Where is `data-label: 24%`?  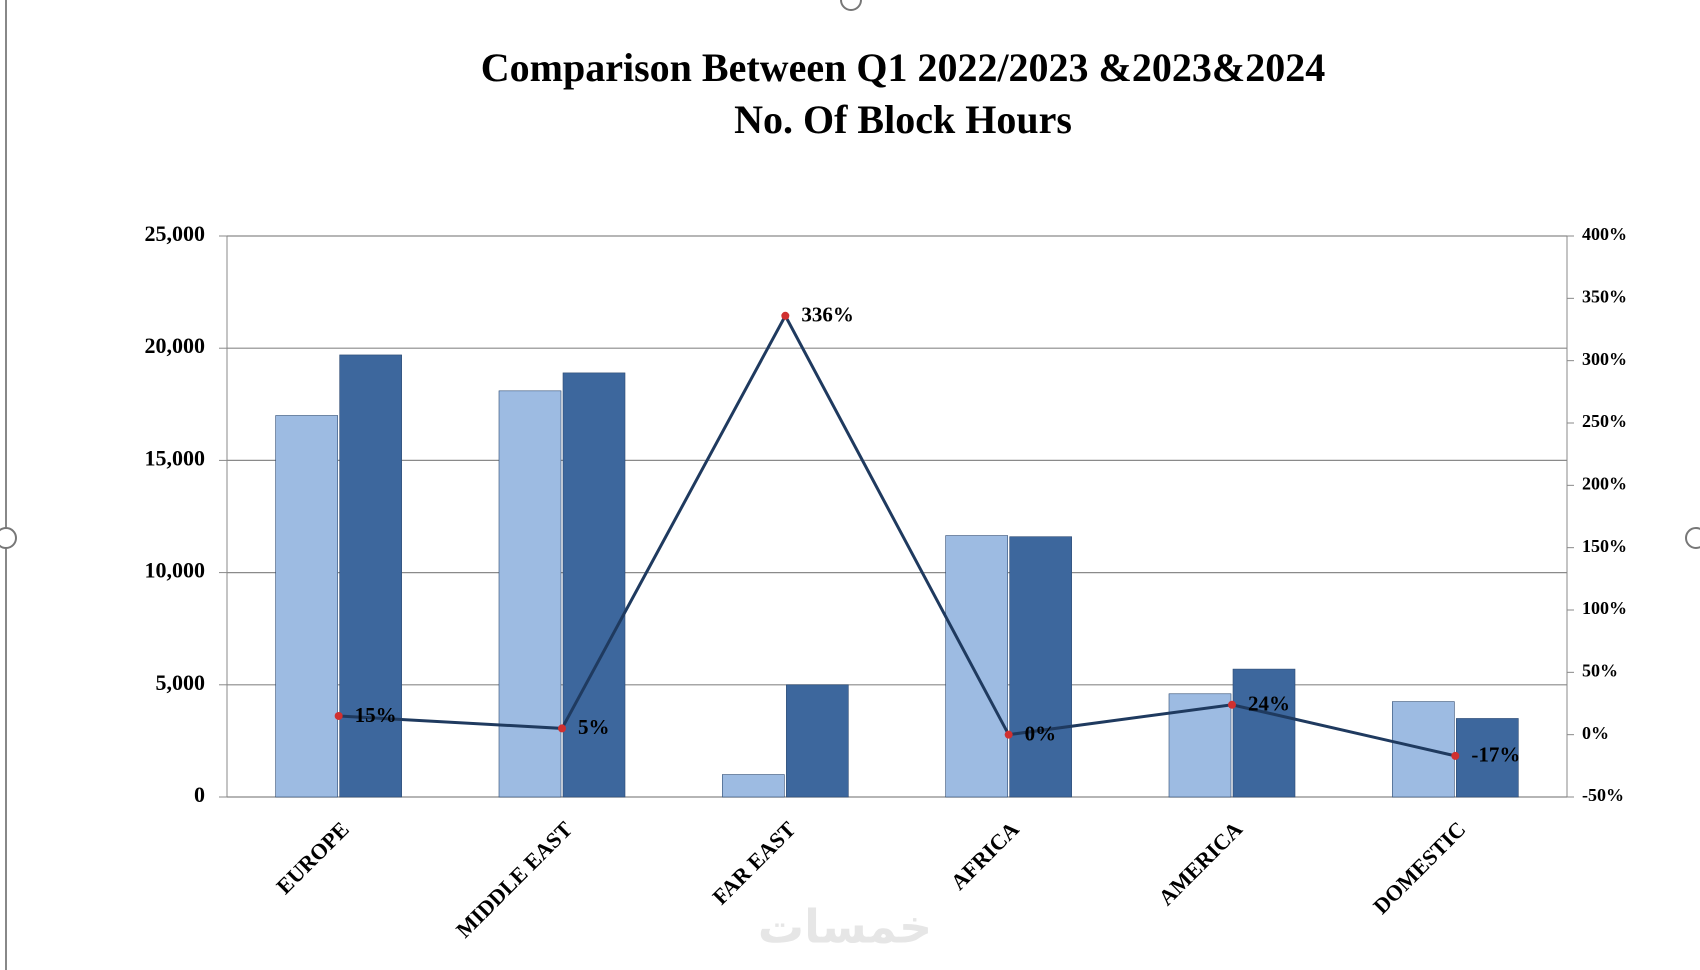
data-label: 24% is located at coordinates (1269, 704).